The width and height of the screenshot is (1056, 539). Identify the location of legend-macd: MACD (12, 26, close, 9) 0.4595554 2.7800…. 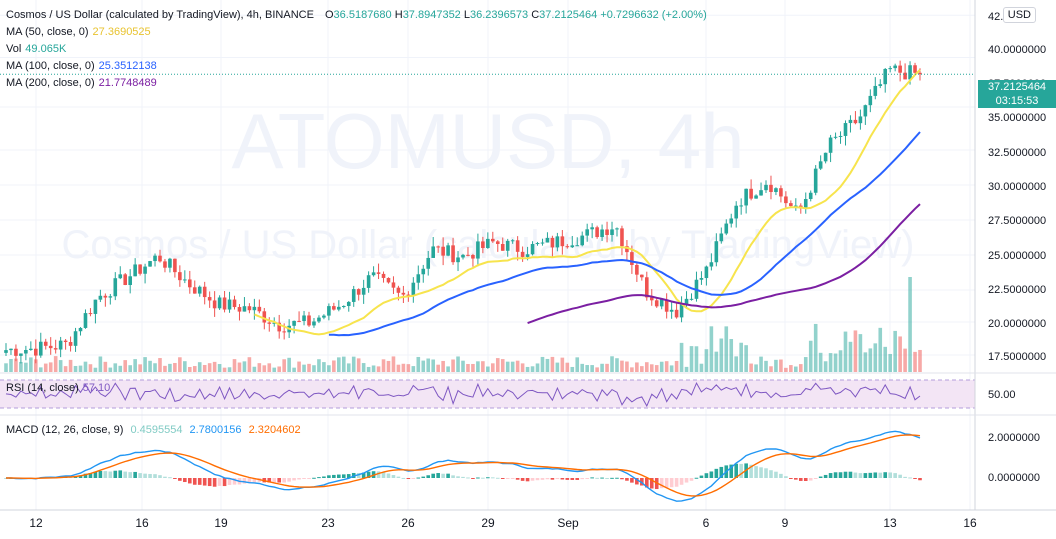
(153, 430).